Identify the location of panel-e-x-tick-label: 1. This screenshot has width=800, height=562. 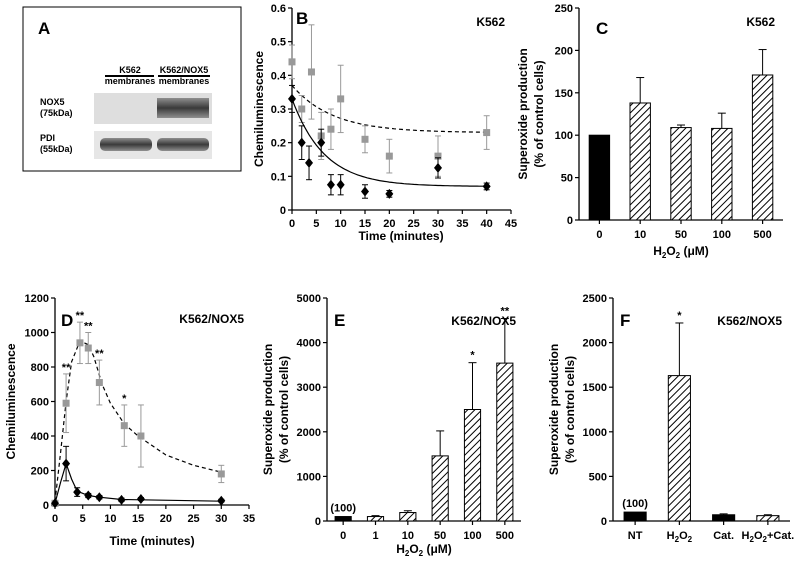
(375, 536).